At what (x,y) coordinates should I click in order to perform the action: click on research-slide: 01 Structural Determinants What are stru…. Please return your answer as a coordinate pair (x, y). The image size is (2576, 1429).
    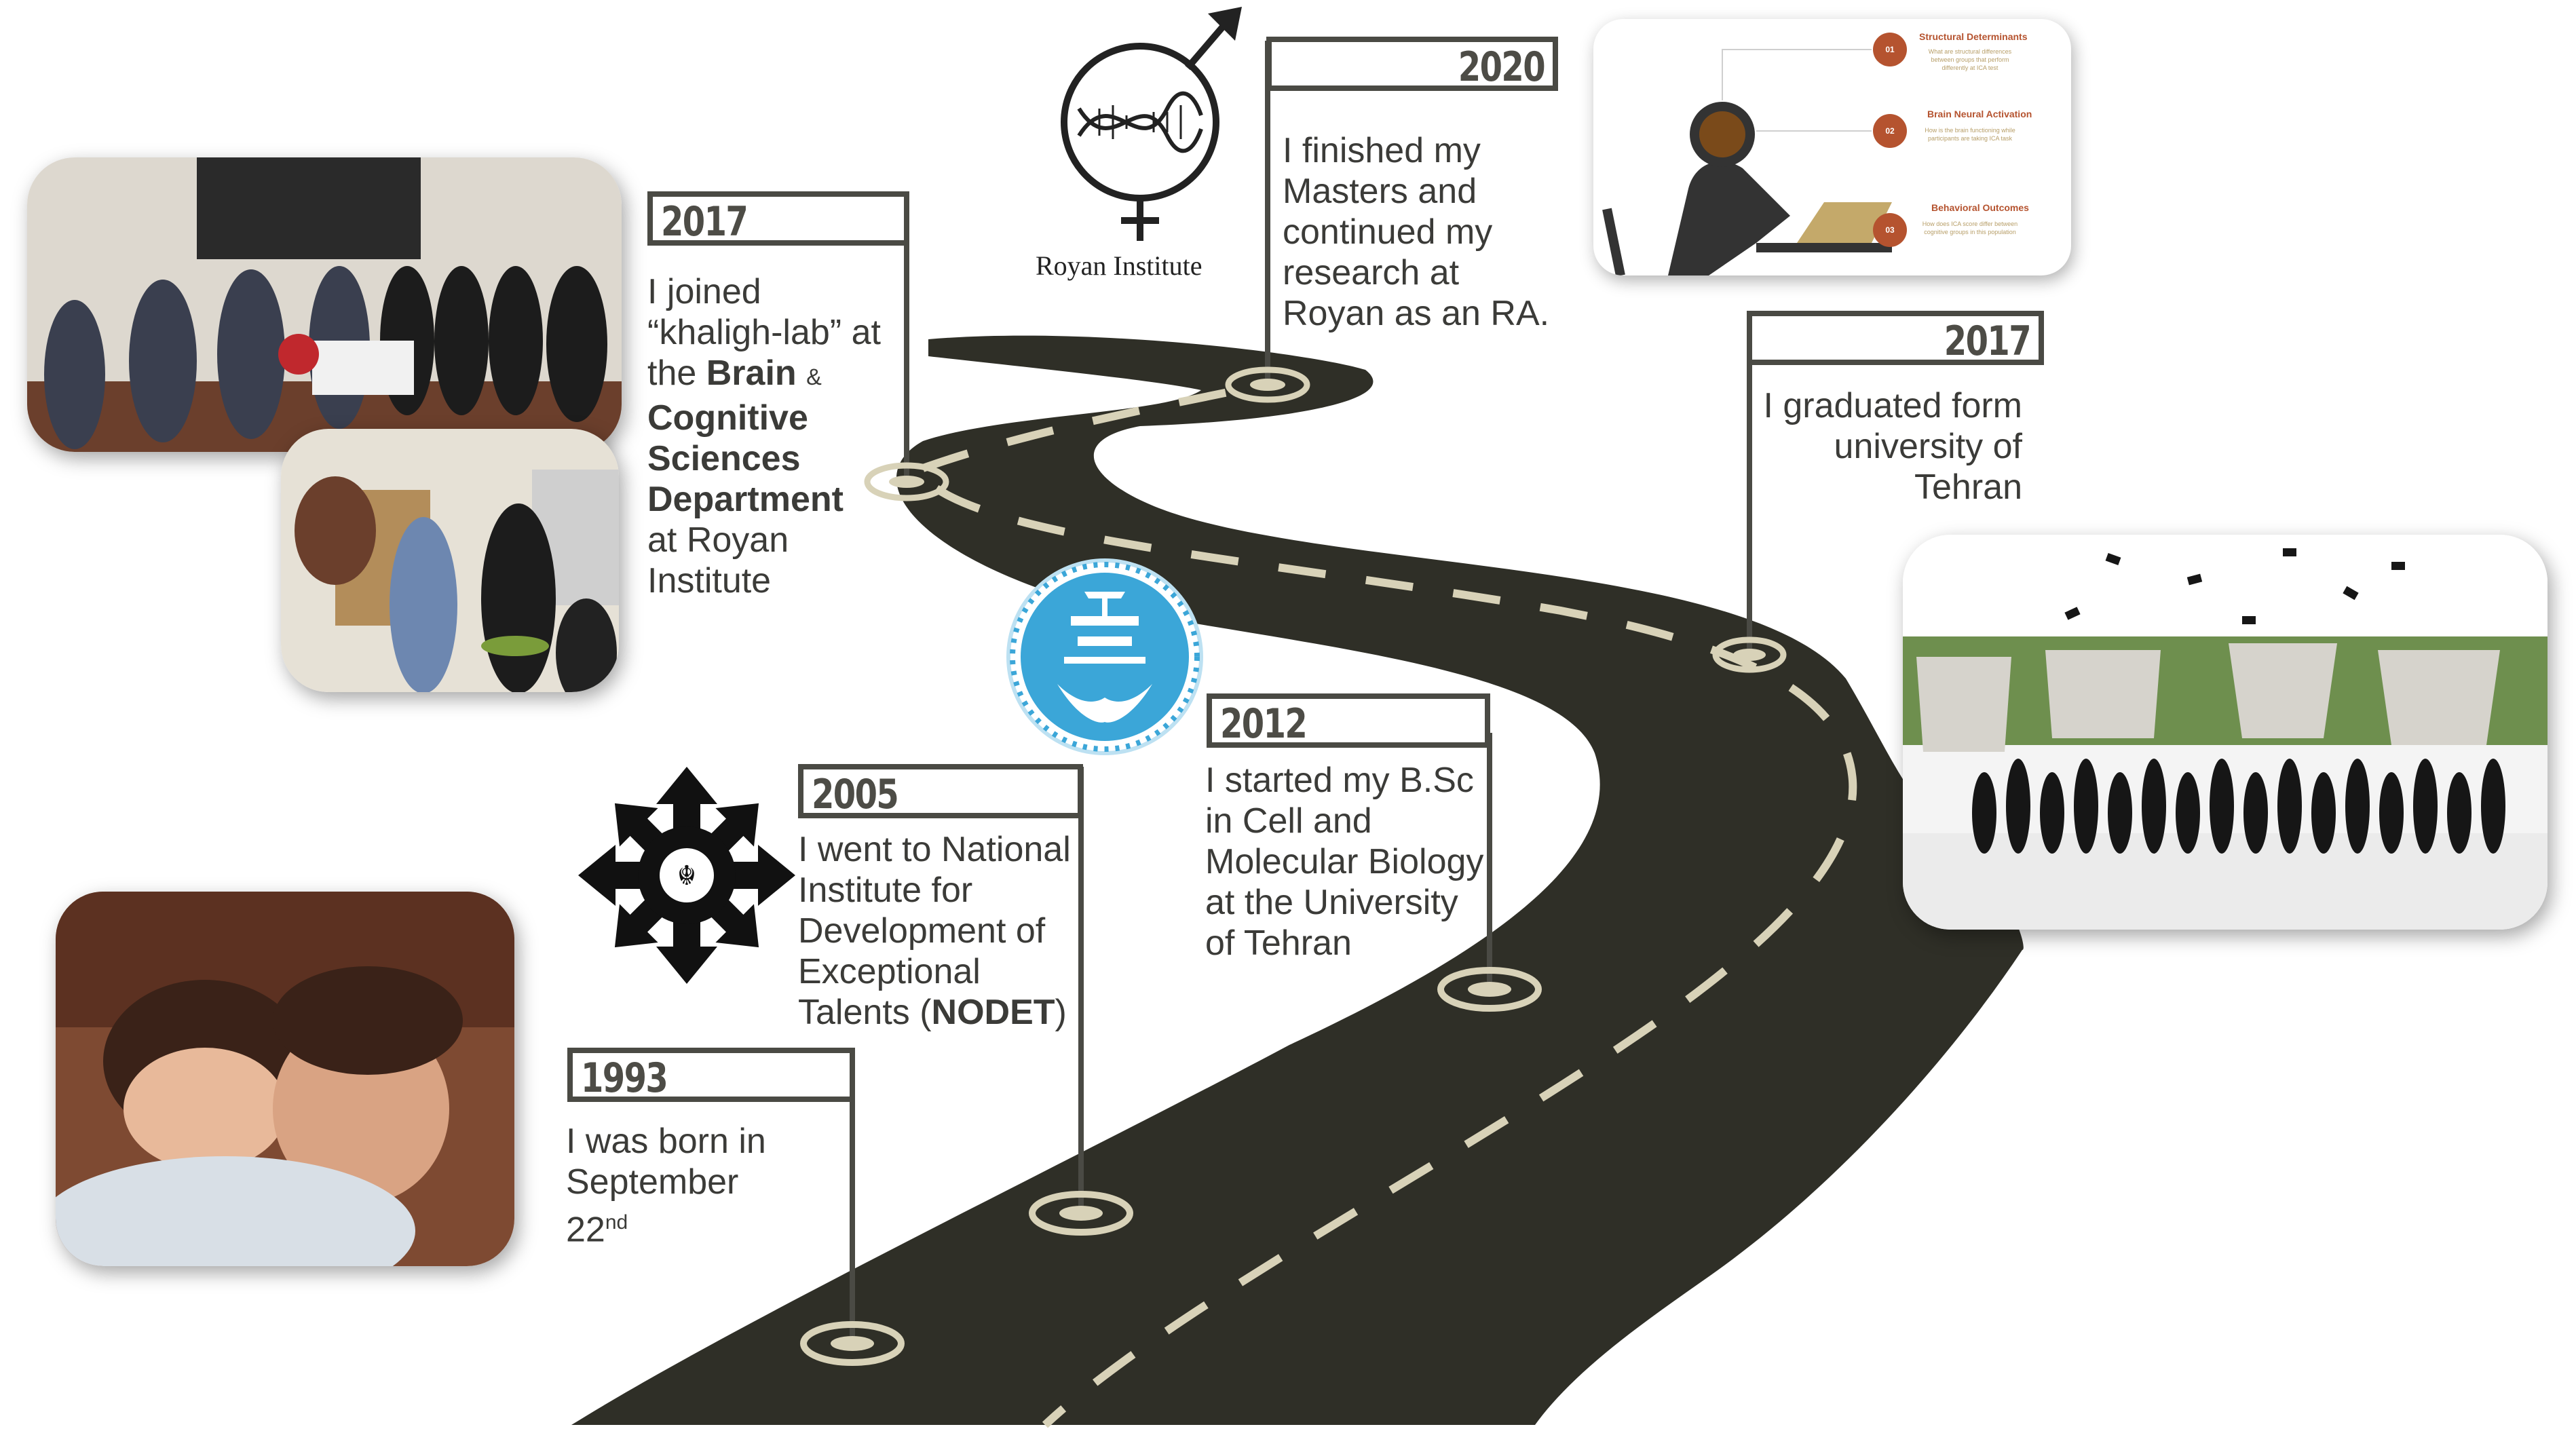
    Looking at the image, I should click on (1832, 147).